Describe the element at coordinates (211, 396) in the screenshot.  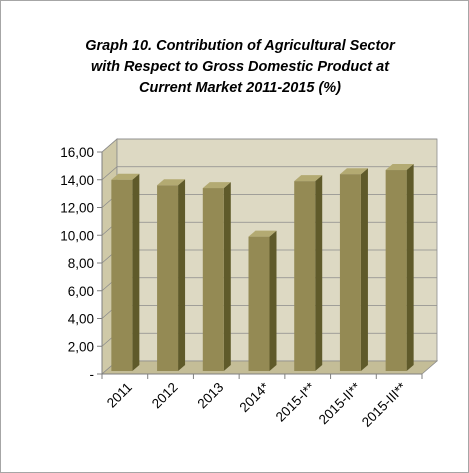
I see `x-tick-label: 2013` at that location.